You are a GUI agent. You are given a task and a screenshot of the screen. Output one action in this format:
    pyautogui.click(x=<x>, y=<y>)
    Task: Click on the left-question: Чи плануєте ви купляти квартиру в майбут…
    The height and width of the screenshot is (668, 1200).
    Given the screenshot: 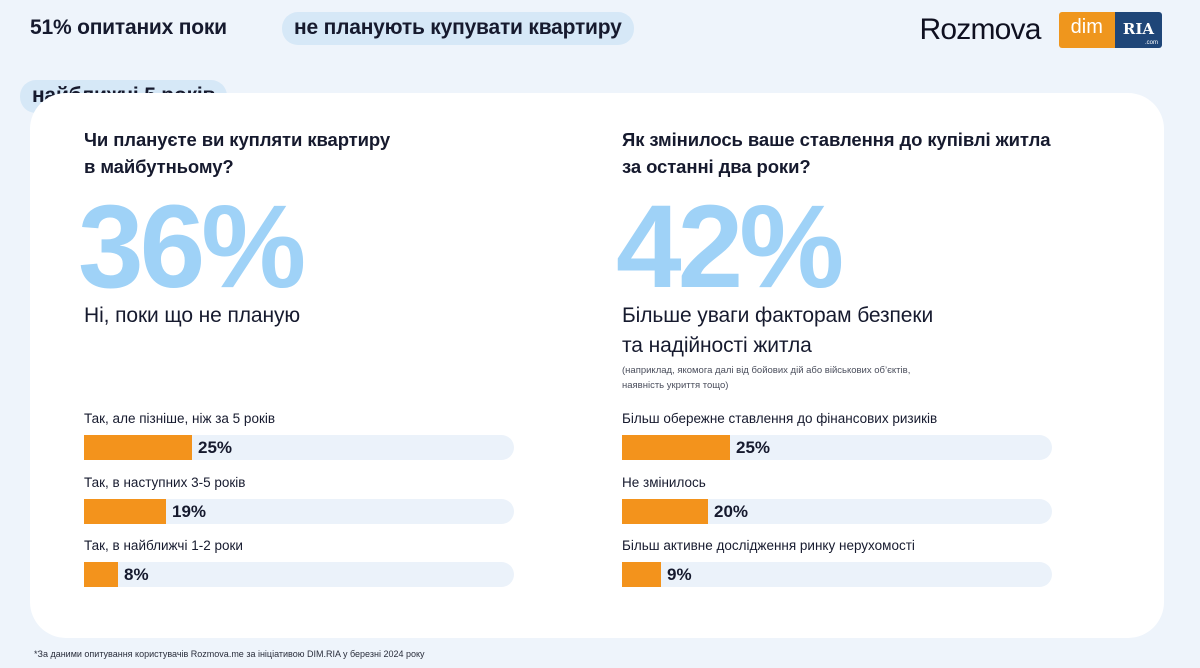 What is the action you would take?
    pyautogui.click(x=237, y=153)
    